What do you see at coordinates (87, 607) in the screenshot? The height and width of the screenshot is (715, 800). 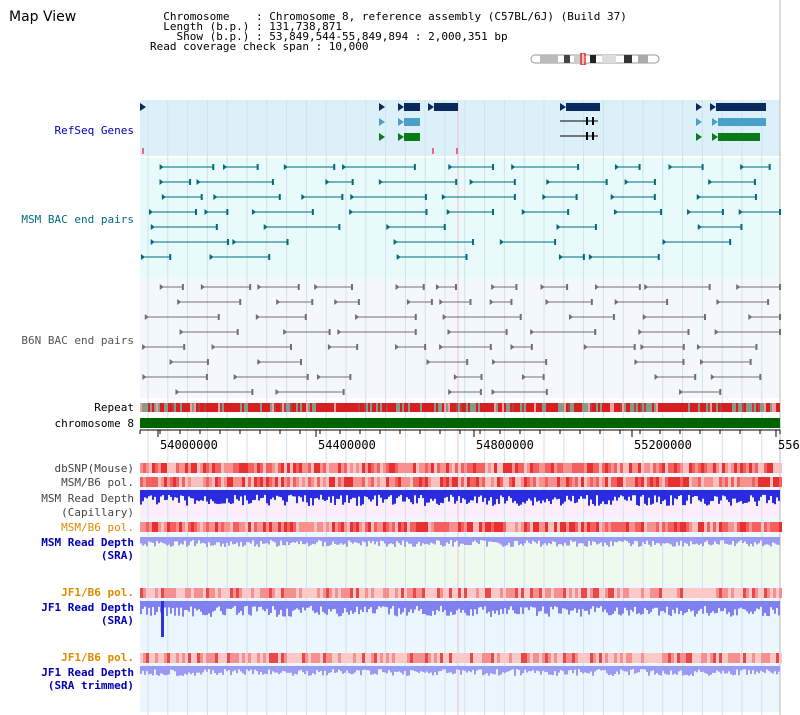 I see `track-label-jf1-depth-sra: JF1 Read Depth` at bounding box center [87, 607].